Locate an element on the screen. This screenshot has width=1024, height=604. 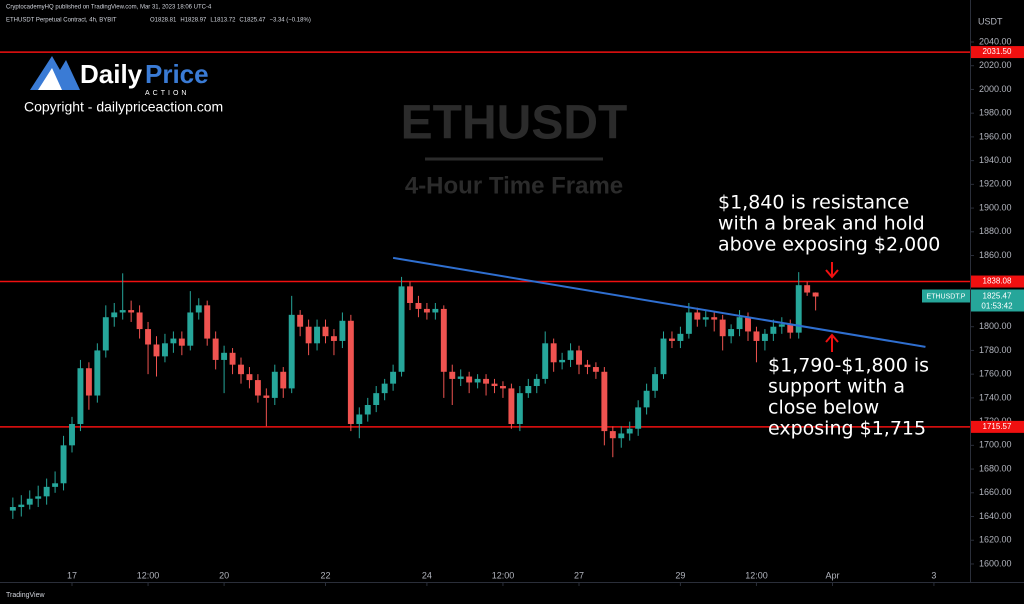
trendline is located at coordinates (659, 302).